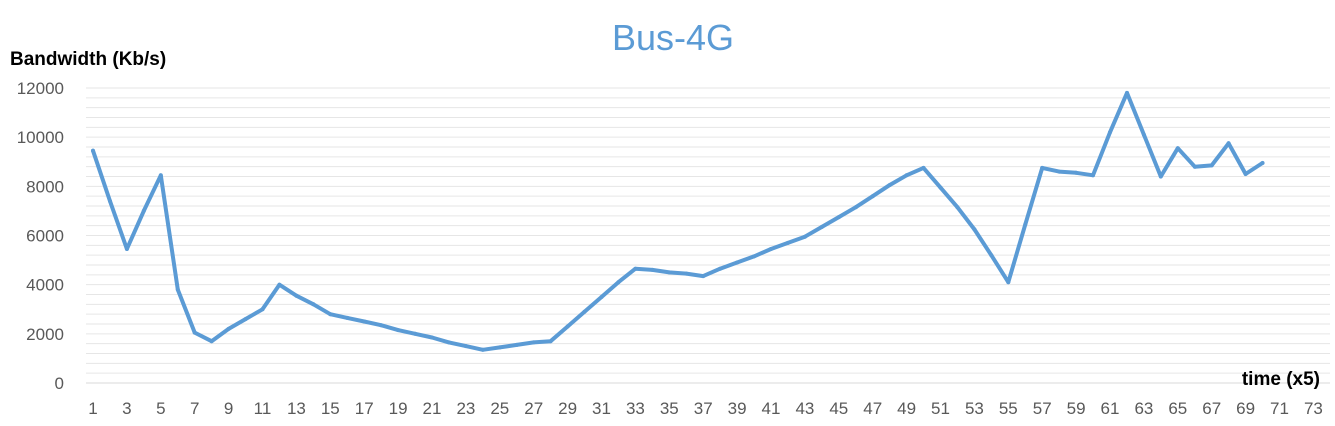 The image size is (1335, 426). What do you see at coordinates (296, 408) in the screenshot?
I see `x-tick-label: 13` at bounding box center [296, 408].